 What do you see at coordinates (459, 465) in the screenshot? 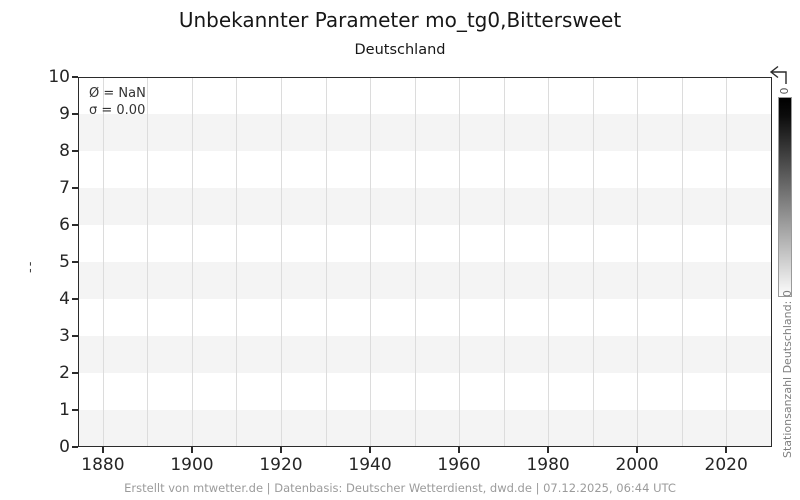
I see `x-tick-label: 1960` at bounding box center [459, 465].